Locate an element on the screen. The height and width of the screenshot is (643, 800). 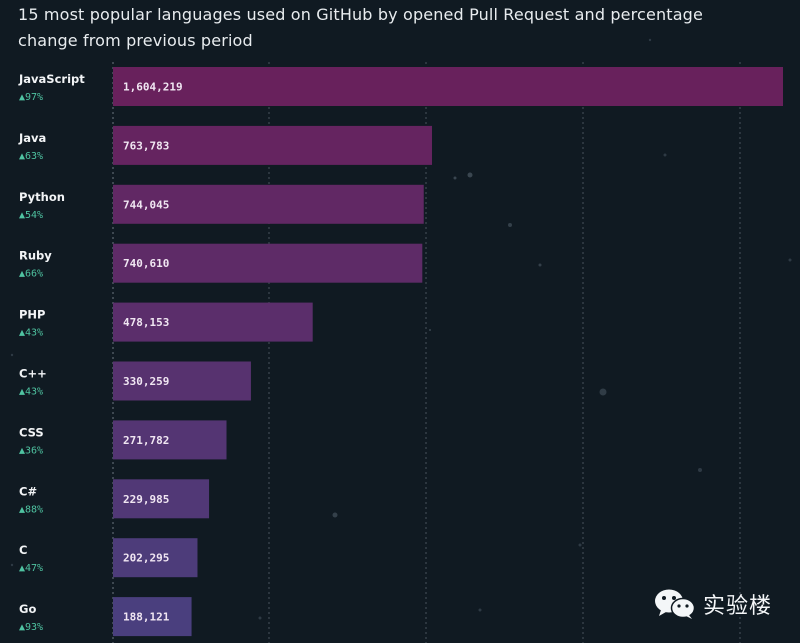
value-label: 744,045 is located at coordinates (146, 204).